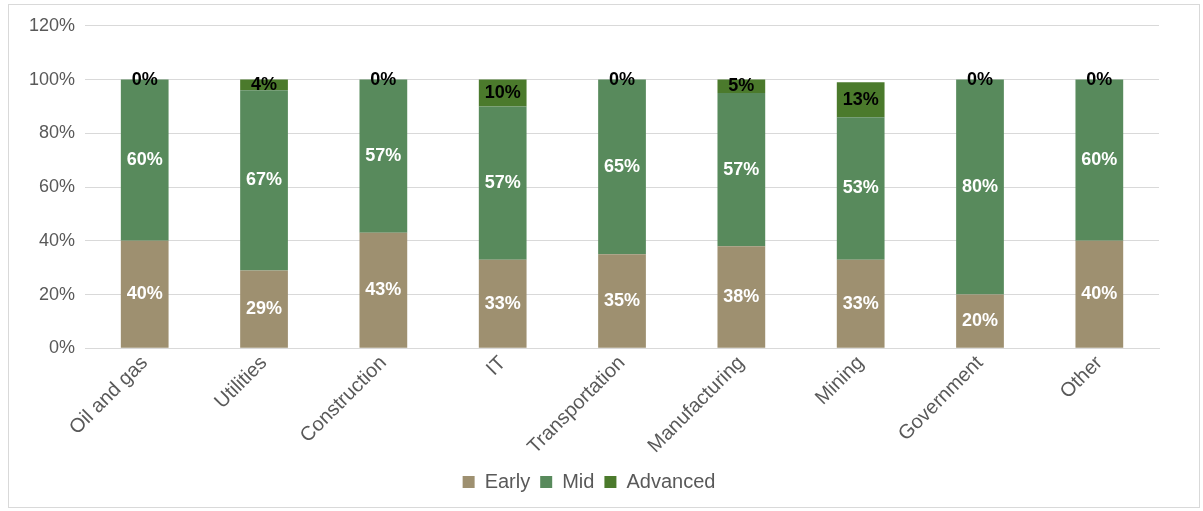 The width and height of the screenshot is (1203, 511). I want to click on y-tick-label: 40%, so click(57, 239).